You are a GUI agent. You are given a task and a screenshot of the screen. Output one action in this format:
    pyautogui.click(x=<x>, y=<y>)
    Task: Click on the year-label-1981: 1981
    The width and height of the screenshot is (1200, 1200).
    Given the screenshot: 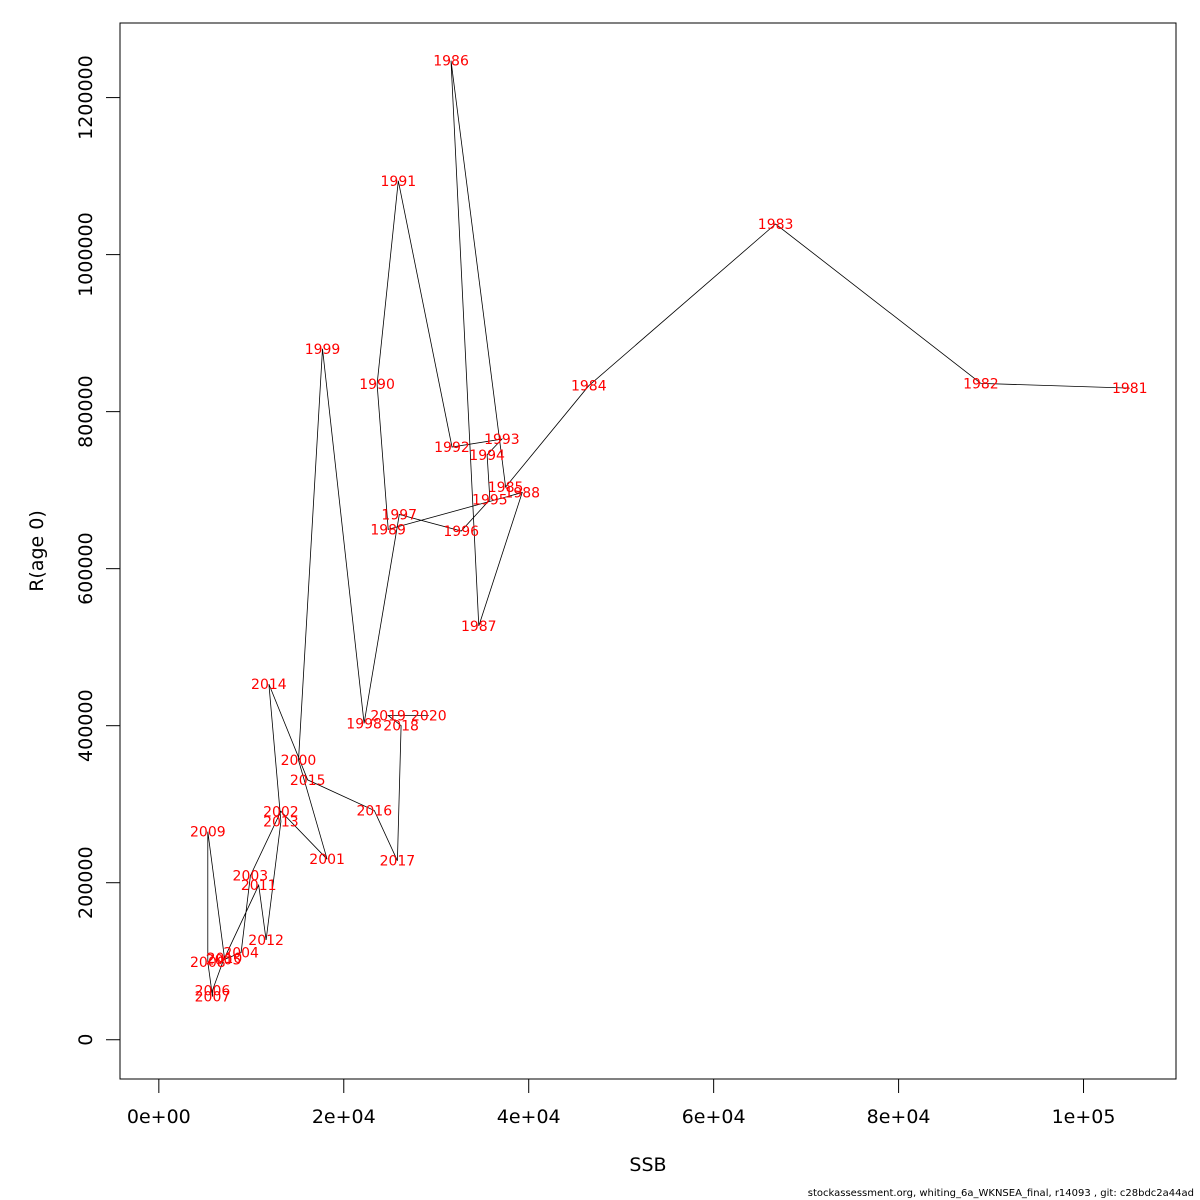 What is the action you would take?
    pyautogui.click(x=1130, y=389)
    